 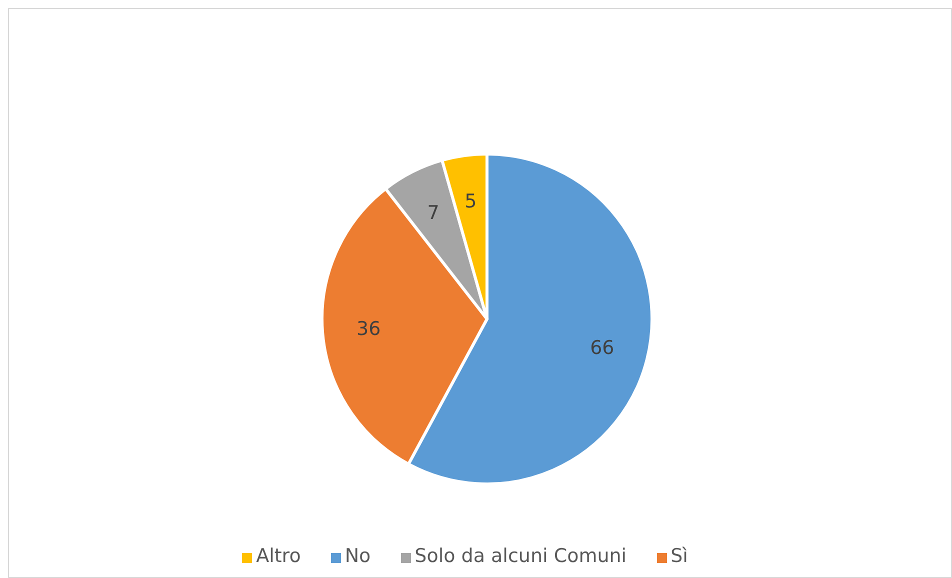 I want to click on data-label: 66, so click(x=602, y=348).